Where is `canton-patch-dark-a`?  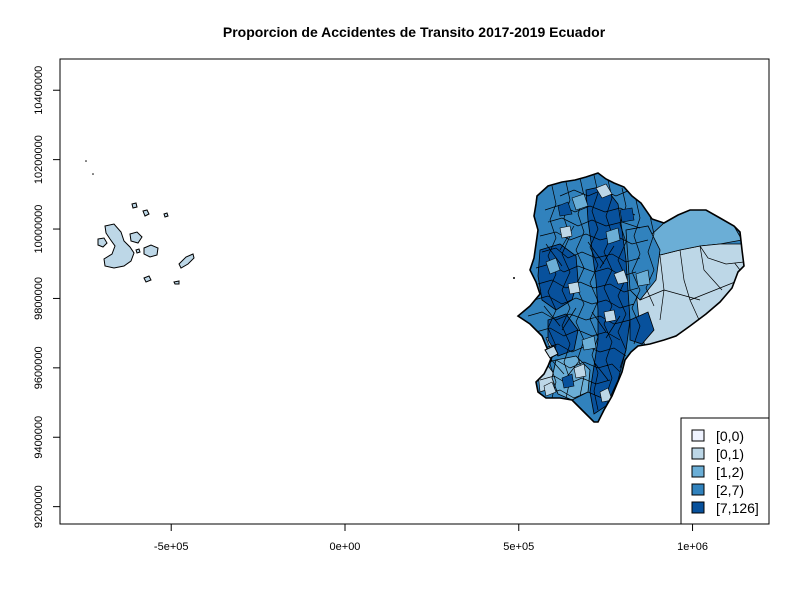
canton-patch-dark-a is located at coordinates (565, 209).